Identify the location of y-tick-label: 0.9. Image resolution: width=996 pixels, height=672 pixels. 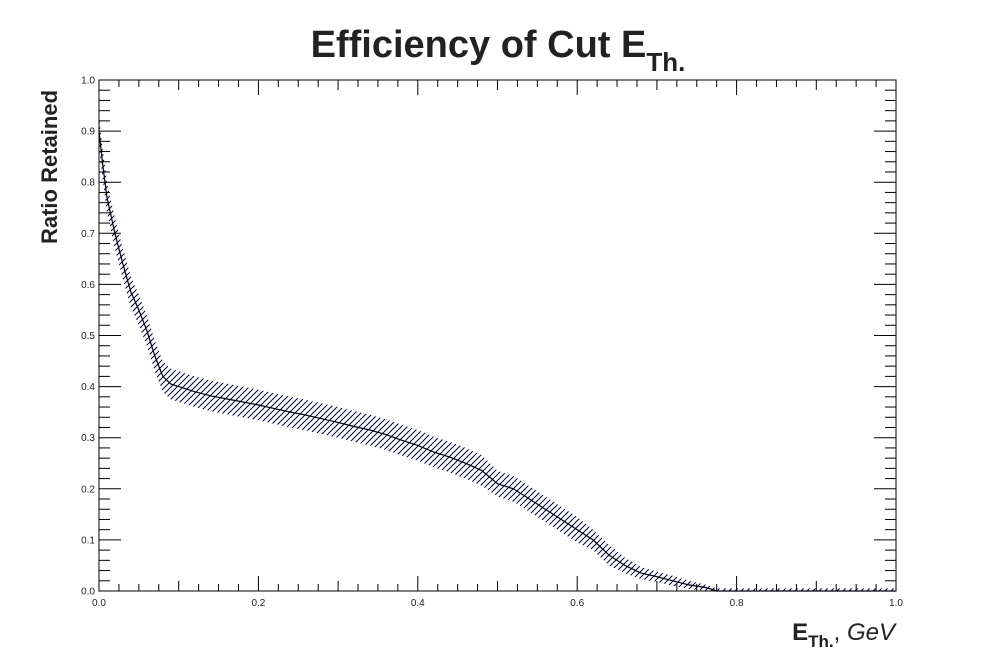
(88, 132).